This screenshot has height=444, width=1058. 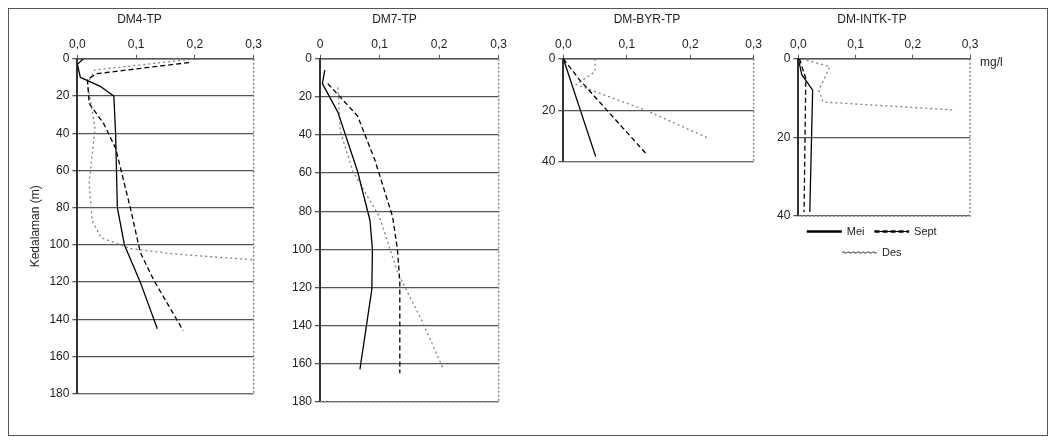 I want to click on chart-title: DM7-TP, so click(x=394, y=18).